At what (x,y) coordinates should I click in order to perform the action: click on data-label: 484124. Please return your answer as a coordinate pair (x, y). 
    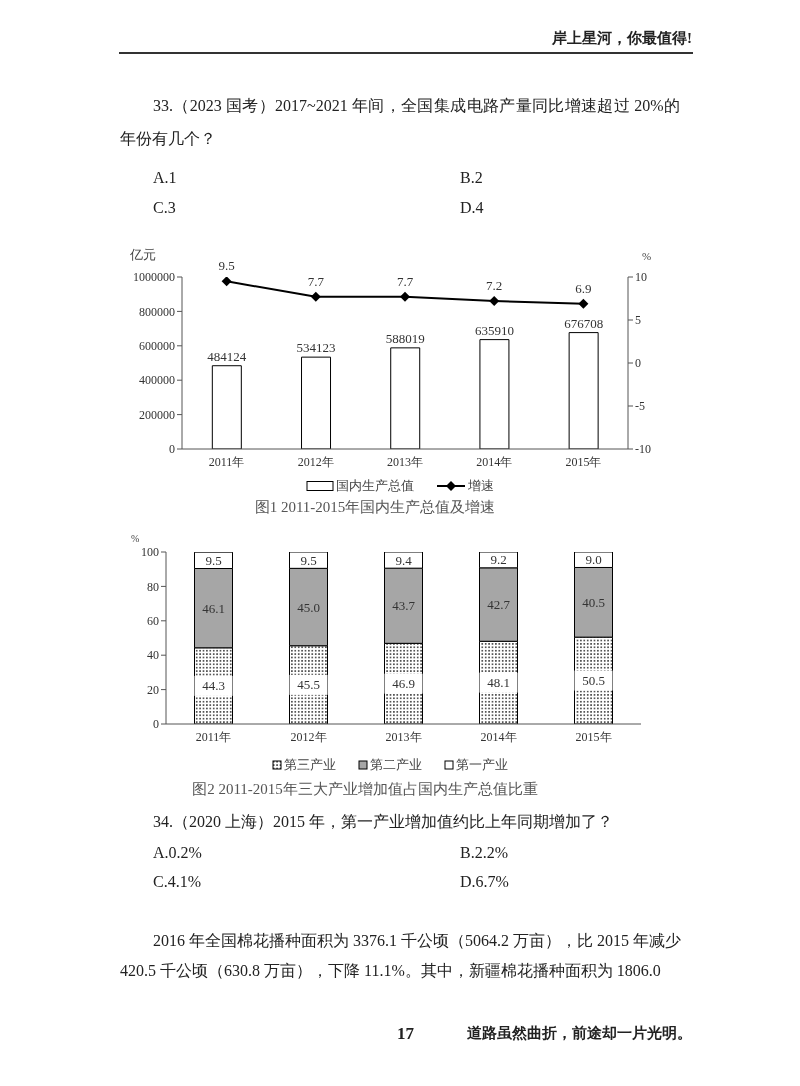
    Looking at the image, I should click on (227, 356).